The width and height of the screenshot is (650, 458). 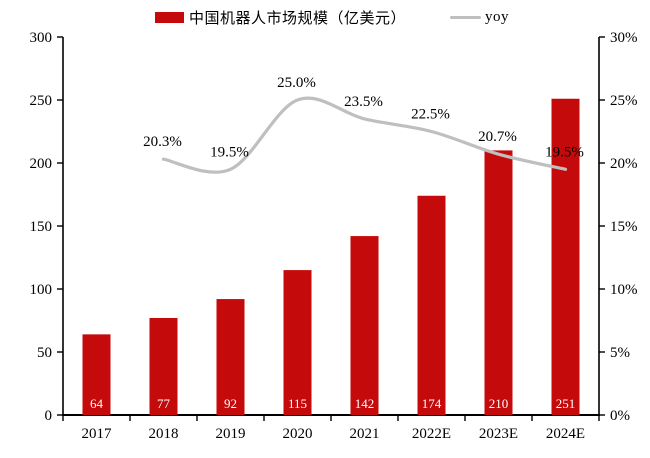 What do you see at coordinates (365, 403) in the screenshot?
I see `bar-value-label: 142` at bounding box center [365, 403].